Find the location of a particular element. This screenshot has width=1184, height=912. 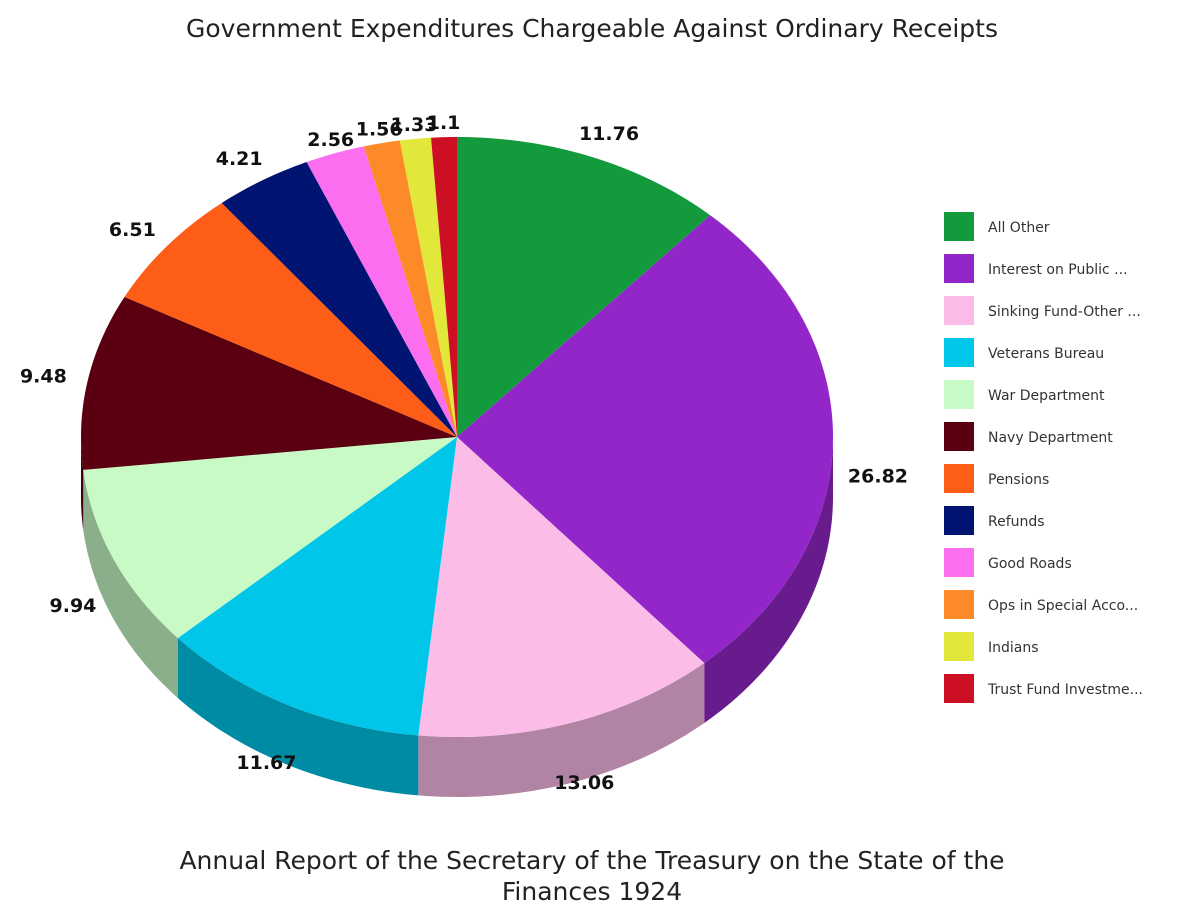

data-label: 13.06 is located at coordinates (584, 783).